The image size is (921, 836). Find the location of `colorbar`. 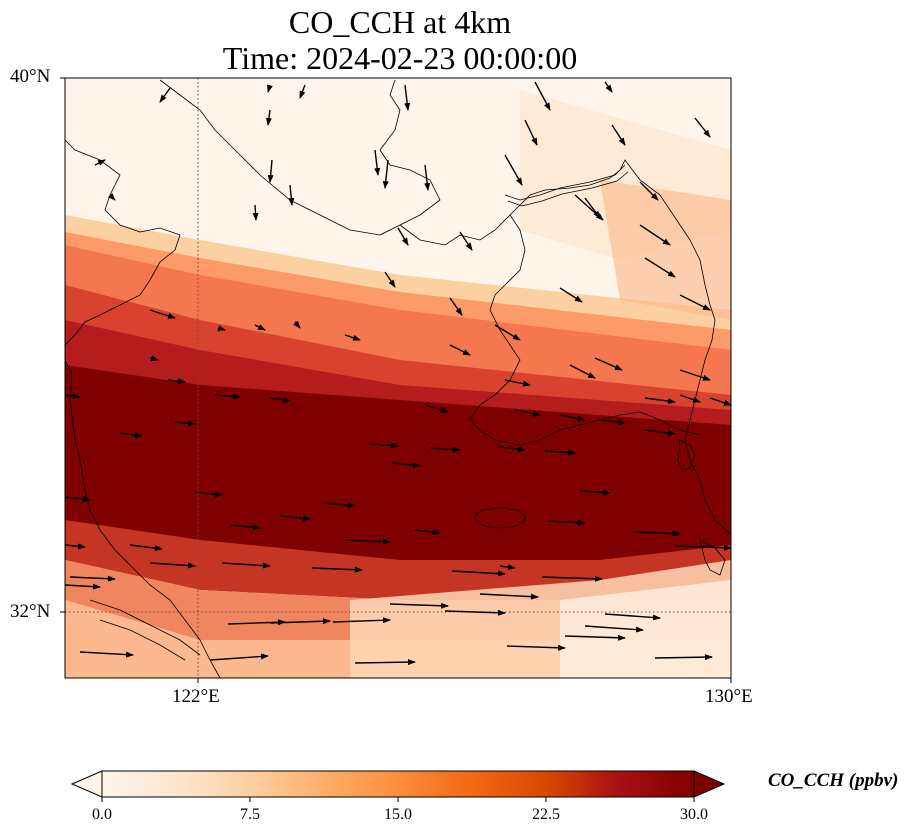

colorbar is located at coordinates (398, 786).